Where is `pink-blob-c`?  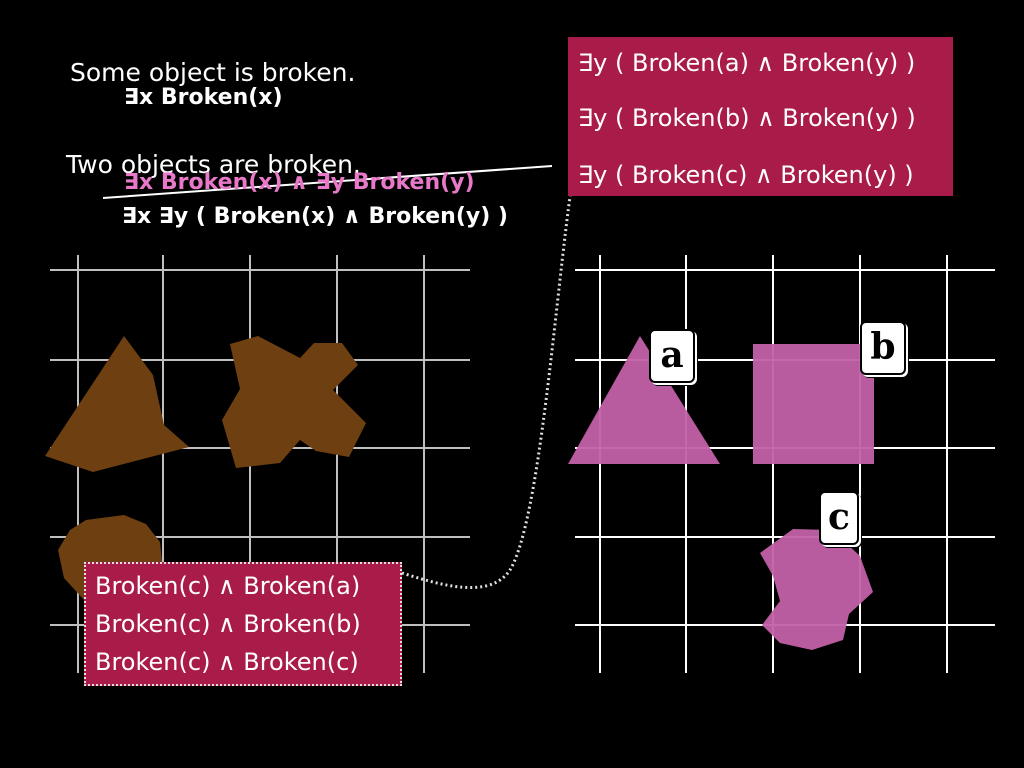
pink-blob-c is located at coordinates (816, 589).